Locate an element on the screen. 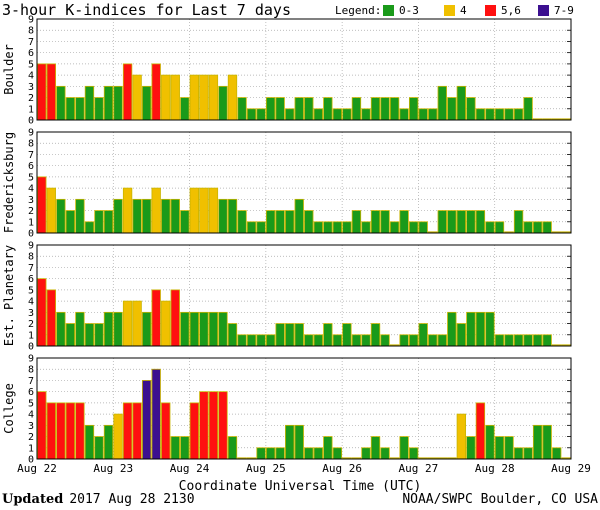 The image size is (600, 510). y-tick-label: 0 is located at coordinates (31, 460).